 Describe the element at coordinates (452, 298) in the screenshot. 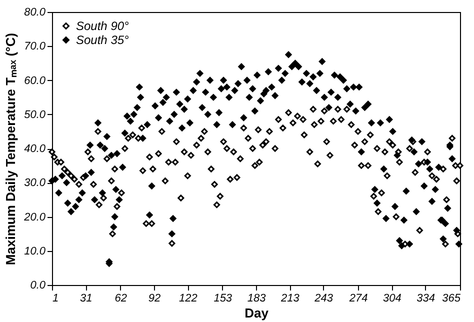

I see `x-tick-label: 365` at that location.